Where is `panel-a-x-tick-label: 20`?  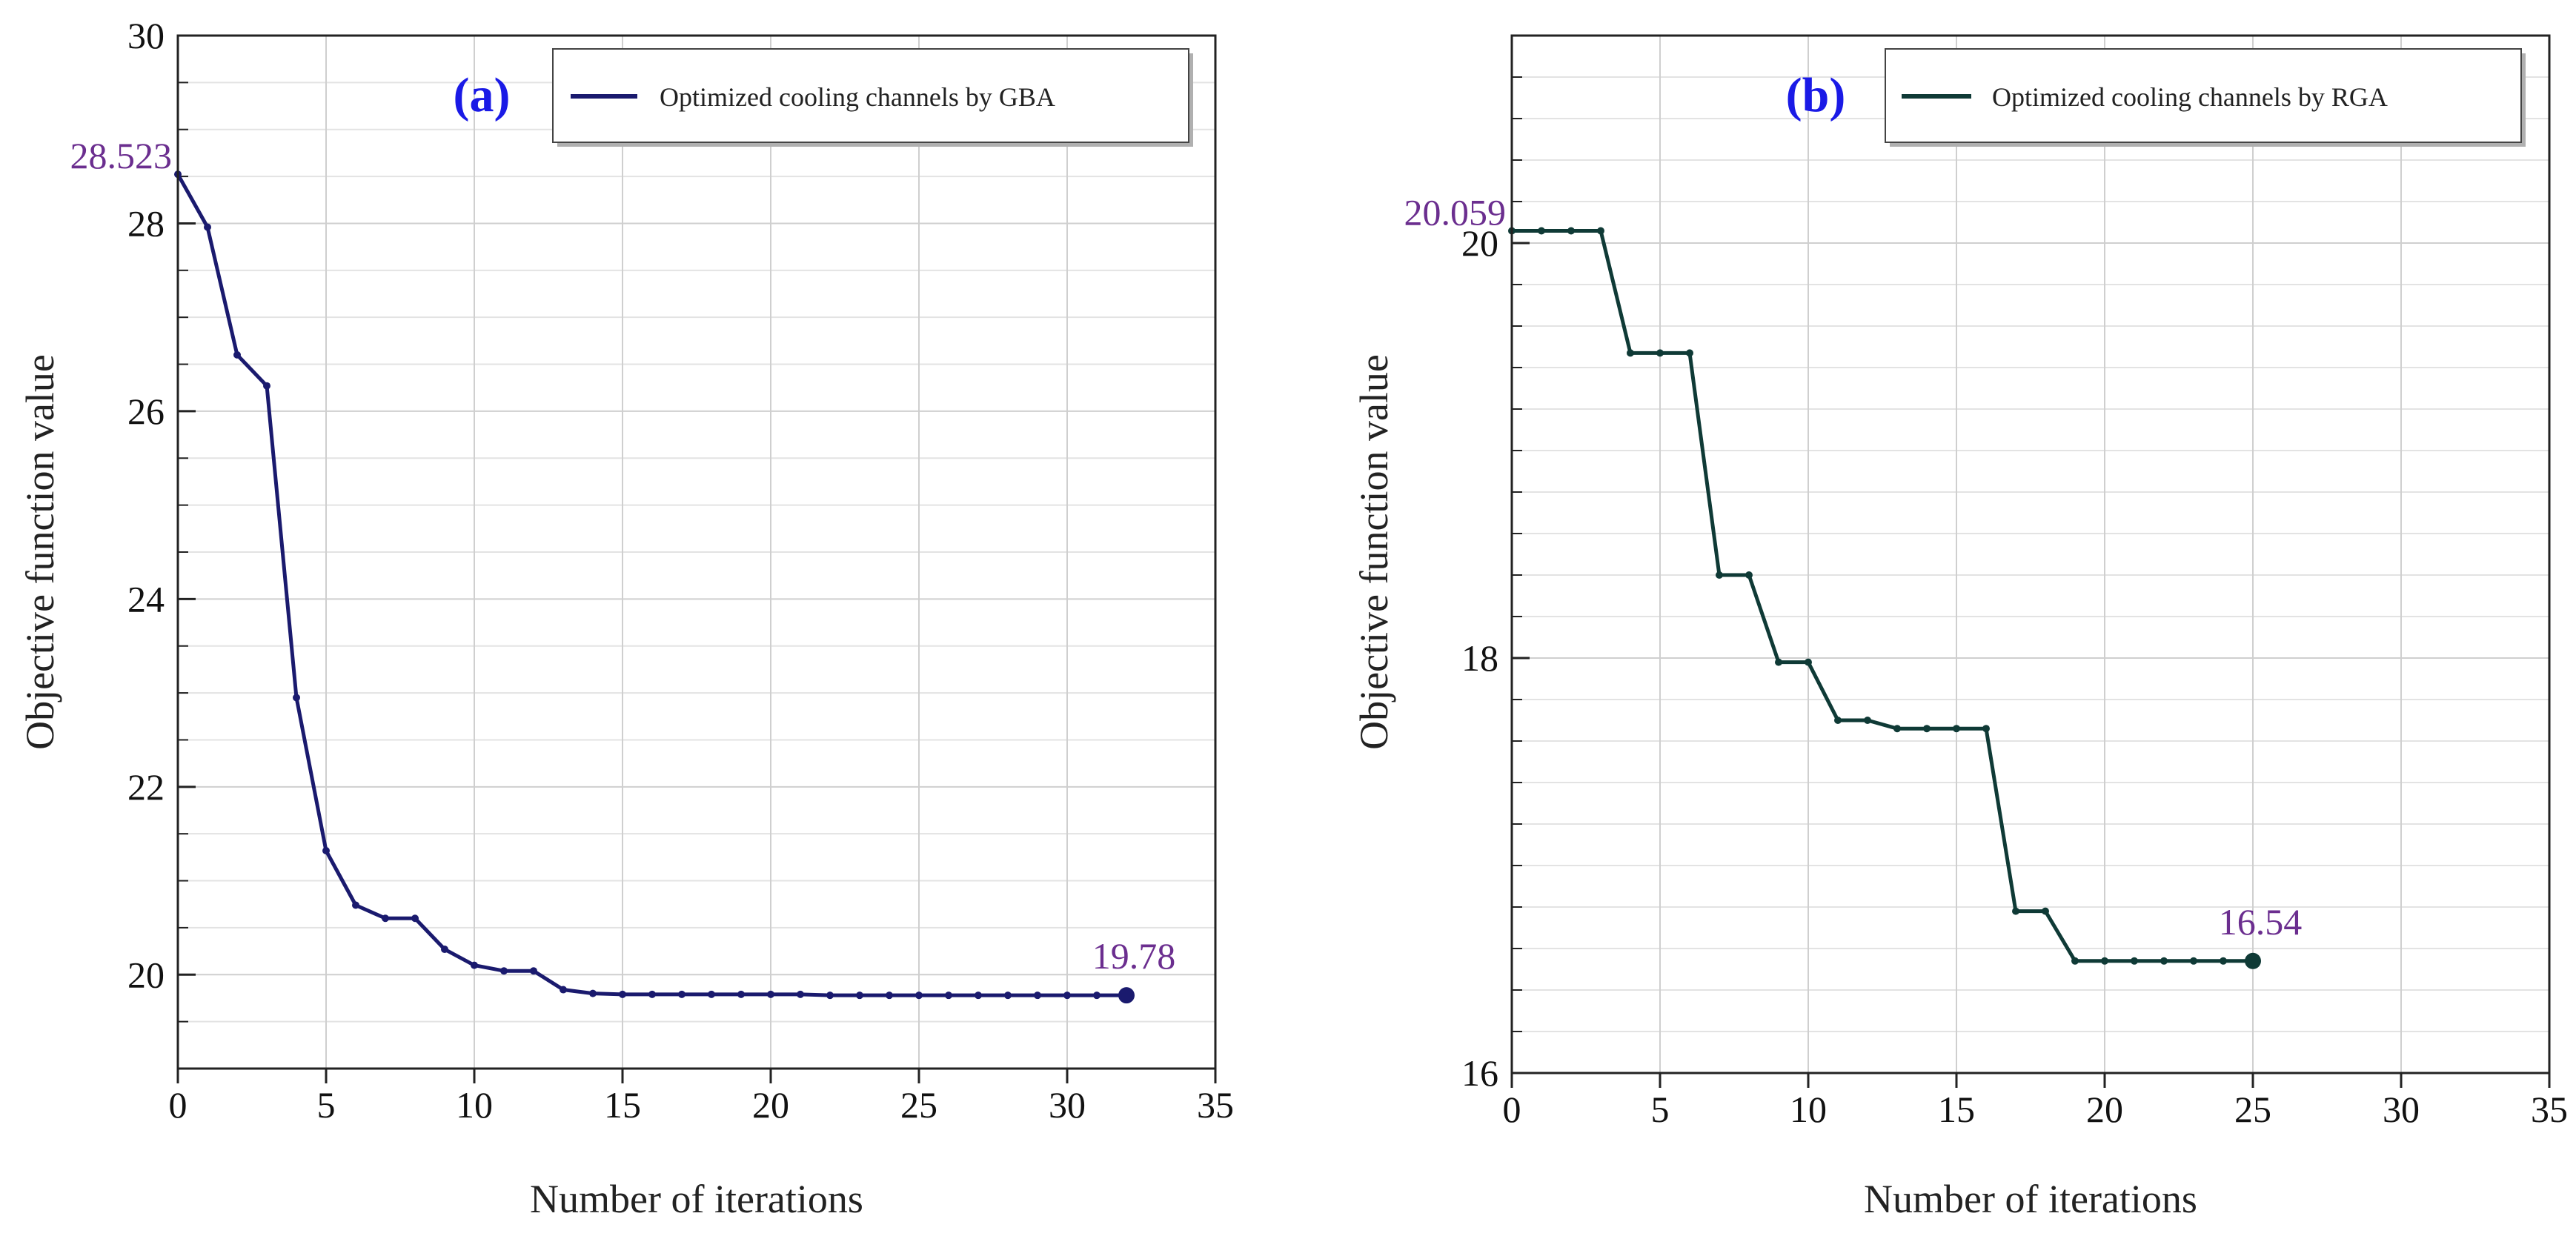
panel-a-x-tick-label: 20 is located at coordinates (770, 1105).